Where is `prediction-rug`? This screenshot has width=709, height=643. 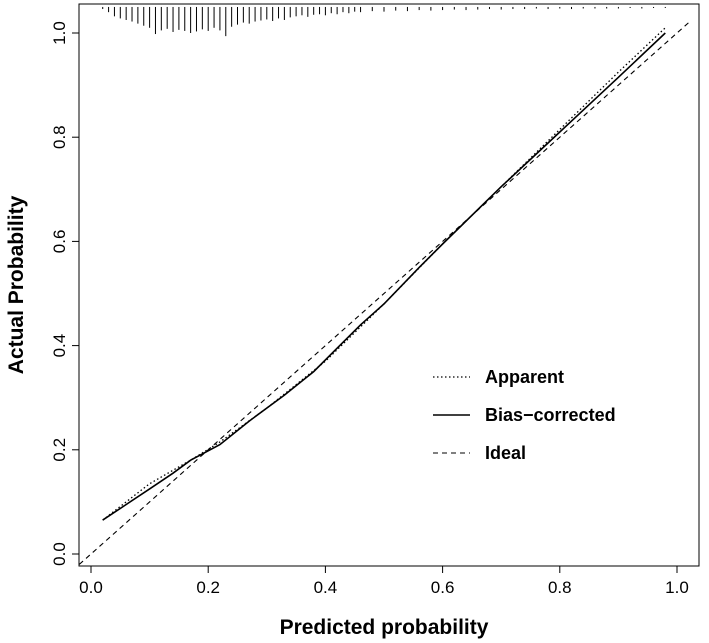 prediction-rug is located at coordinates (384, 21).